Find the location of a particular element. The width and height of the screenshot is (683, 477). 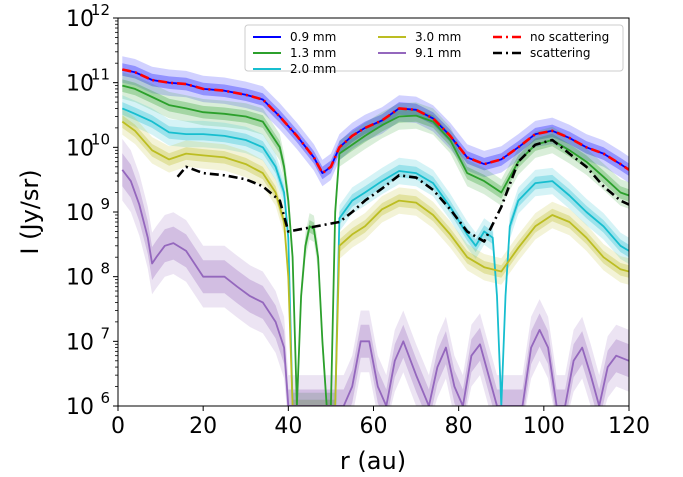

legend-label: 3.0 mm is located at coordinates (438, 37).